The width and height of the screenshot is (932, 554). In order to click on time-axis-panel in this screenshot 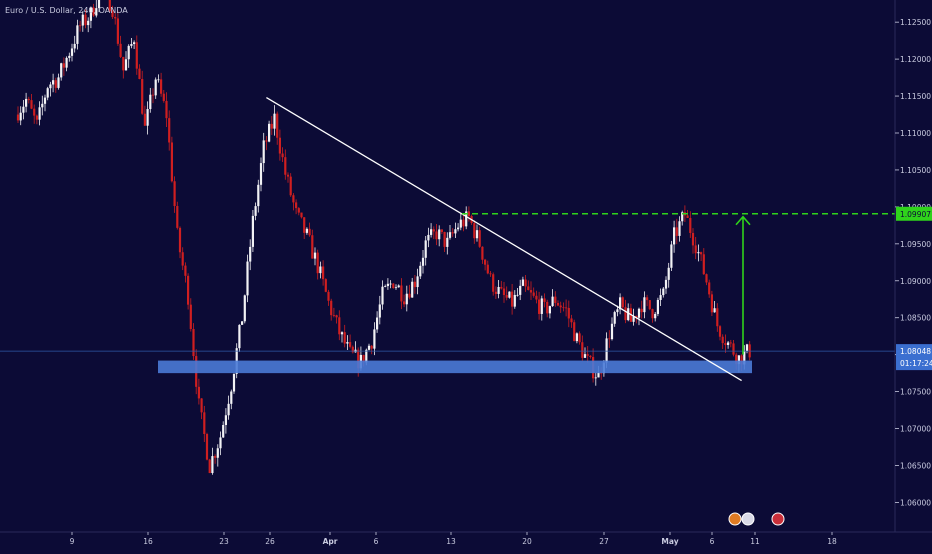, I will do `click(466, 541)`.